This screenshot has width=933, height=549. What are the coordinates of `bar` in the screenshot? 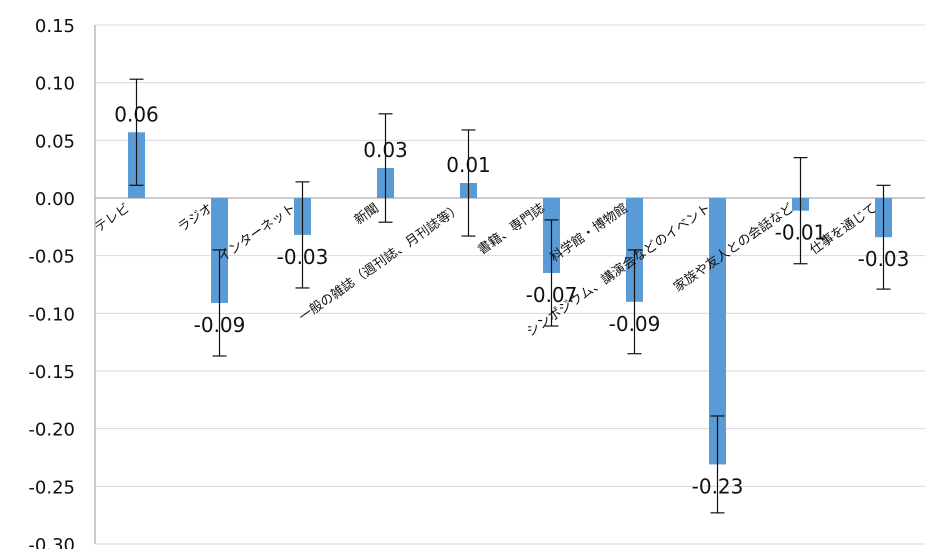 It's located at (717, 331).